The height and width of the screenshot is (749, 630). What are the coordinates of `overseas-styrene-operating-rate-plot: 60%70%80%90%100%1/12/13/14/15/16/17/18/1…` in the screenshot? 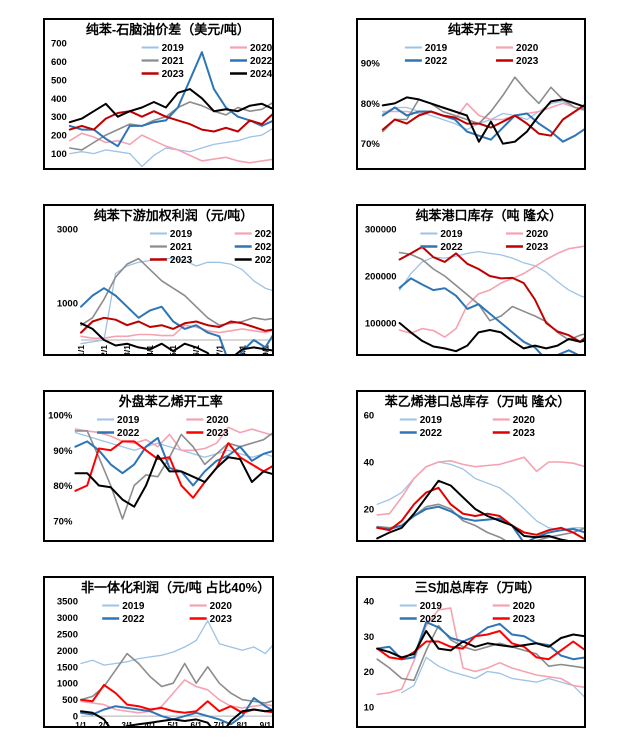 It's located at (160, 469).